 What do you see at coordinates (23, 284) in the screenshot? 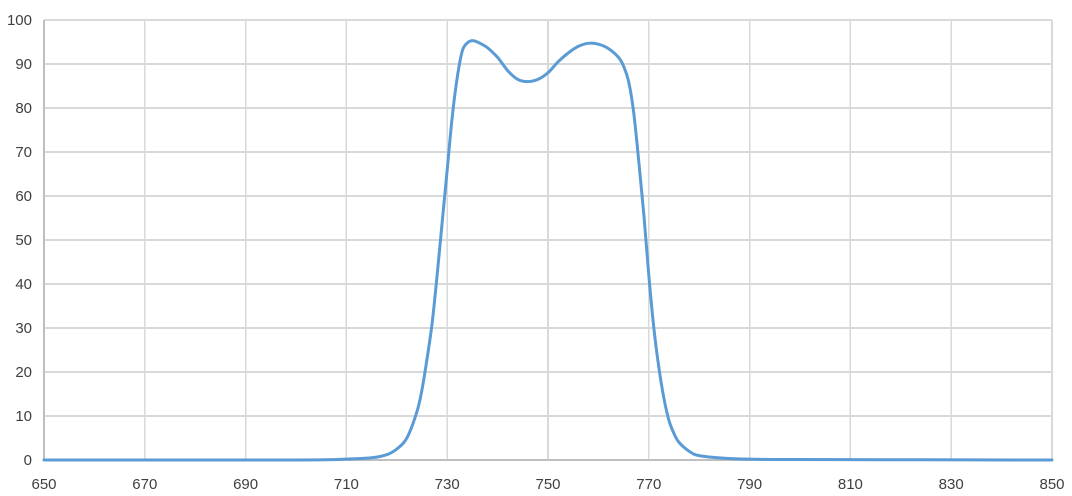
I see `y-tick-label: 40` at bounding box center [23, 284].